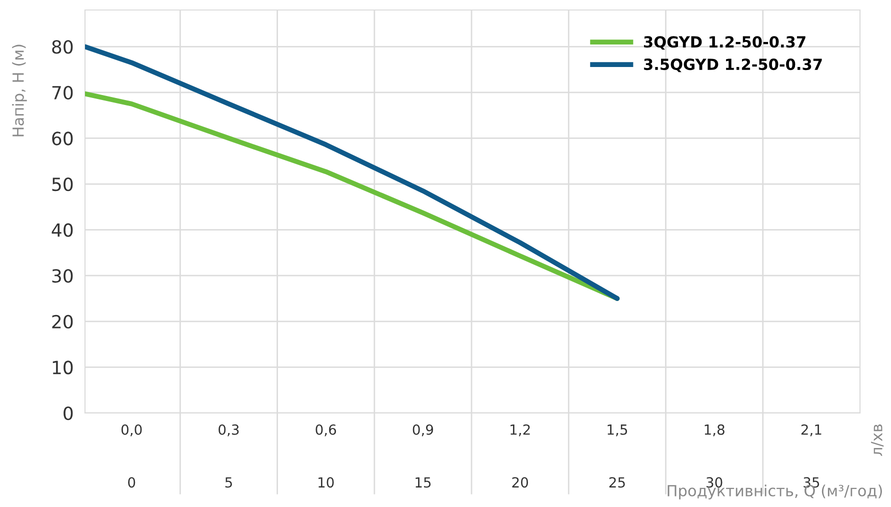  I want to click on y-tick-label: 30, so click(62, 276).